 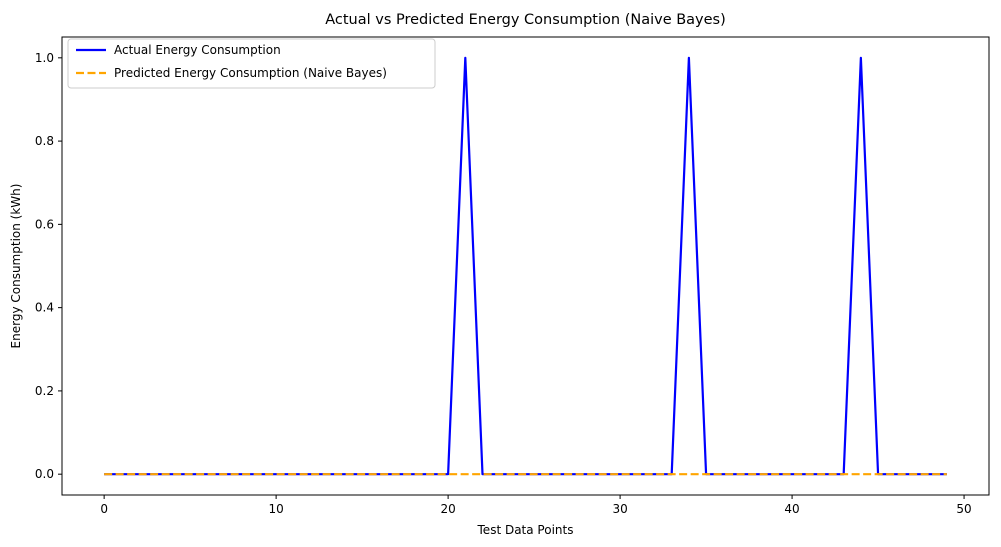 What do you see at coordinates (791, 509) in the screenshot?
I see `x-tick-label: 40` at bounding box center [791, 509].